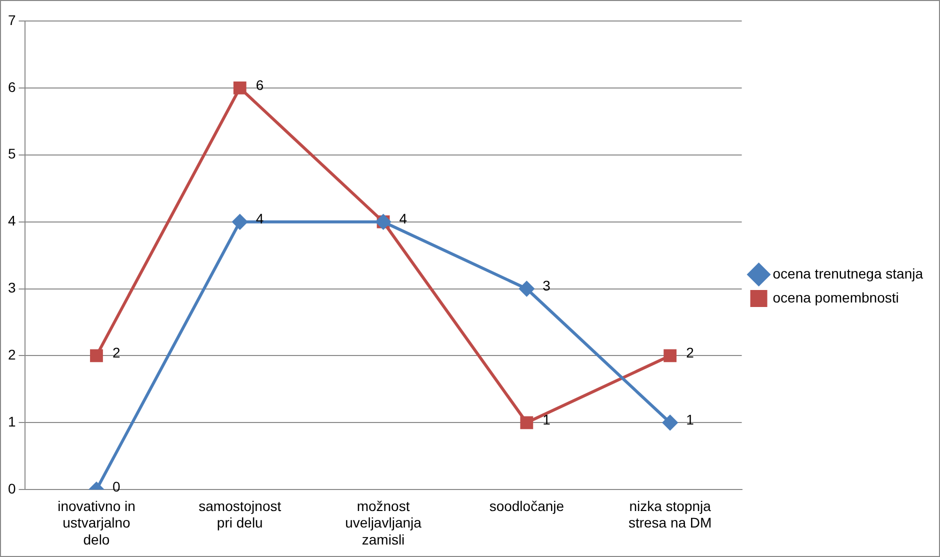 This screenshot has width=940, height=557. Describe the element at coordinates (12, 154) in the screenshot. I see `y-tick-label: 5` at that location.